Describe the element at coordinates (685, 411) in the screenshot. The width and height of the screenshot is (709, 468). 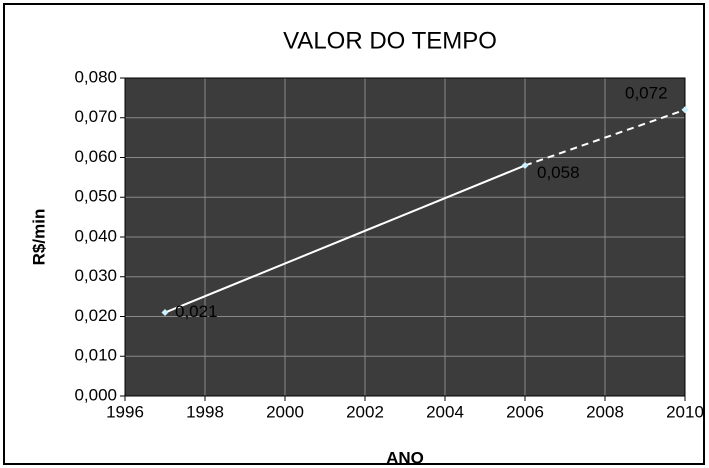
I see `x-tick-label: 2010` at that location.